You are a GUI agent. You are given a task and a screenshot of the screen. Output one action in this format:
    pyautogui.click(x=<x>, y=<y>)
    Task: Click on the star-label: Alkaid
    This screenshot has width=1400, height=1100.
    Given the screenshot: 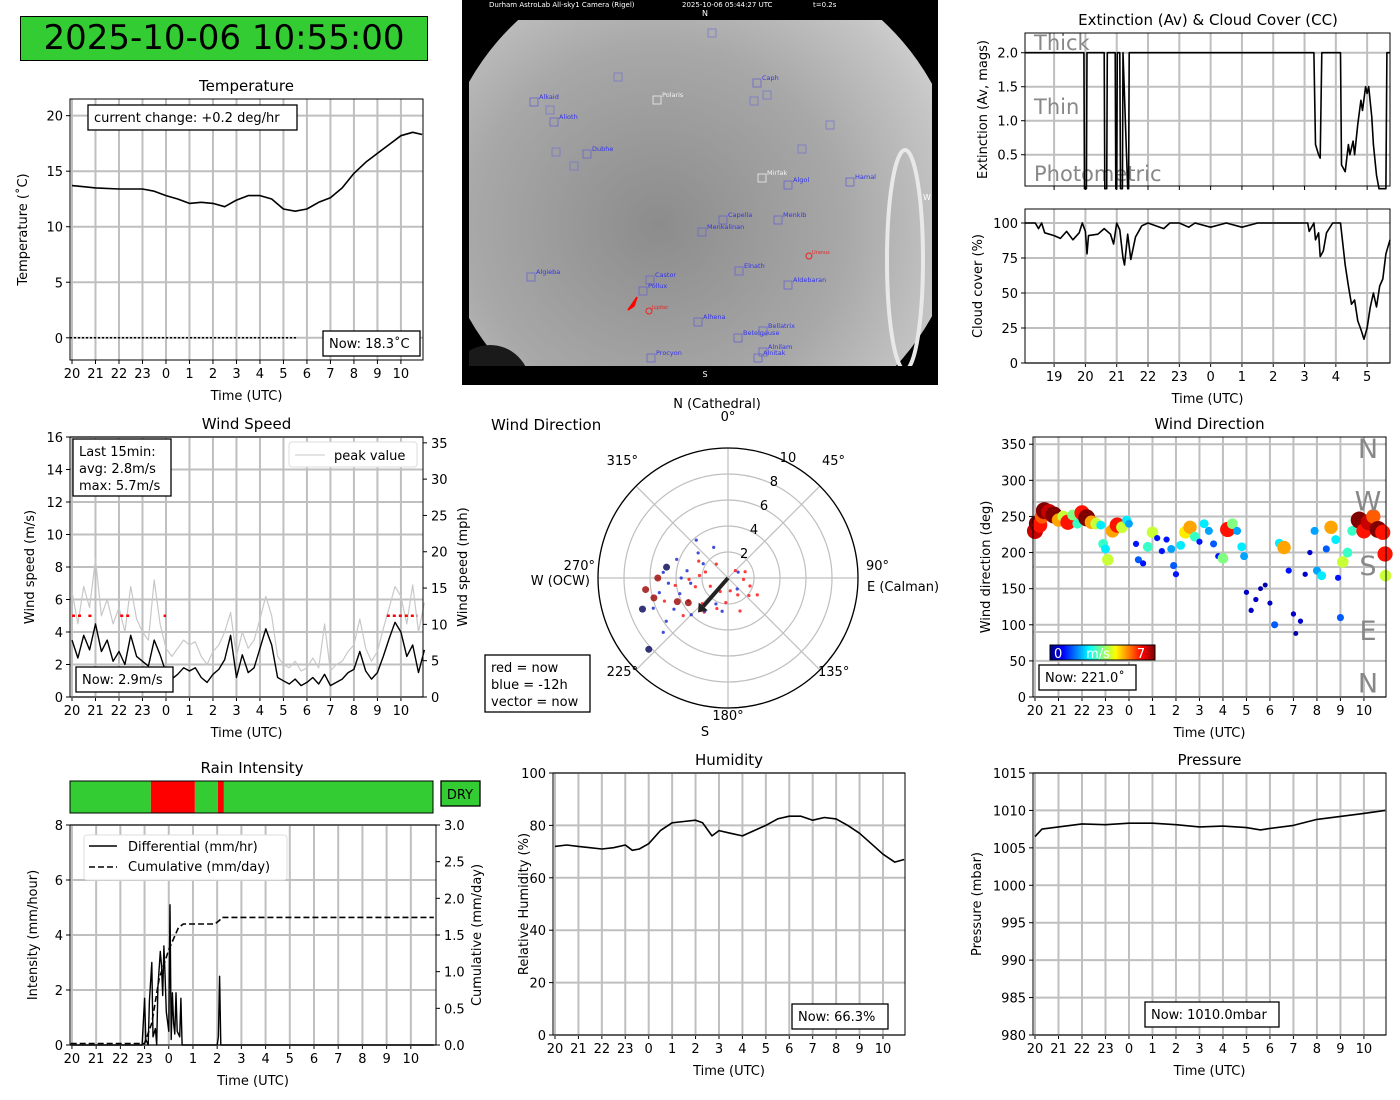 What is the action you would take?
    pyautogui.click(x=549, y=97)
    